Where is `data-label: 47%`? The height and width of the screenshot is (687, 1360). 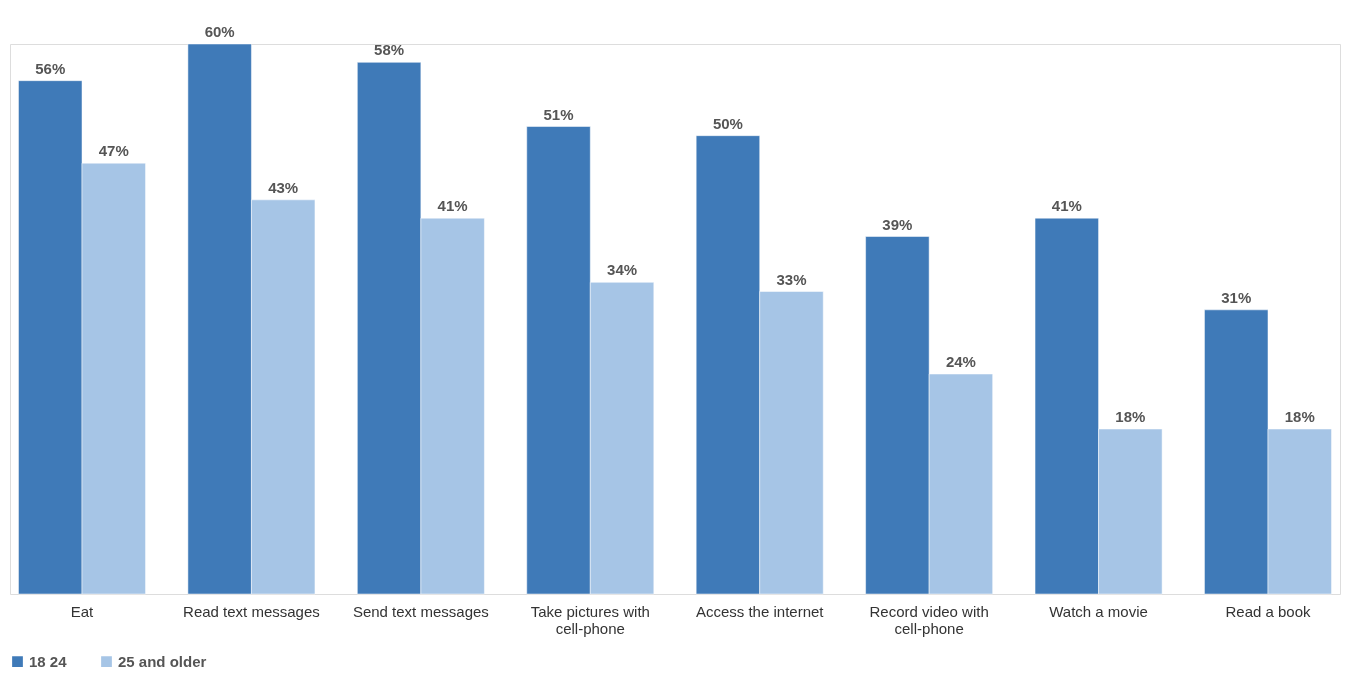
data-label: 47% is located at coordinates (113, 151).